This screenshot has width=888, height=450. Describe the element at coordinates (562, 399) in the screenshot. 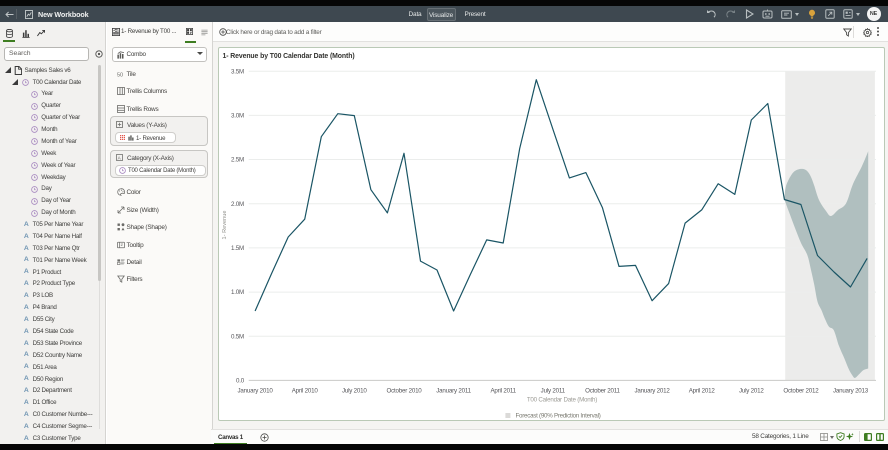

I see `svg-text: T00 Calendar Date (Month)` at that location.